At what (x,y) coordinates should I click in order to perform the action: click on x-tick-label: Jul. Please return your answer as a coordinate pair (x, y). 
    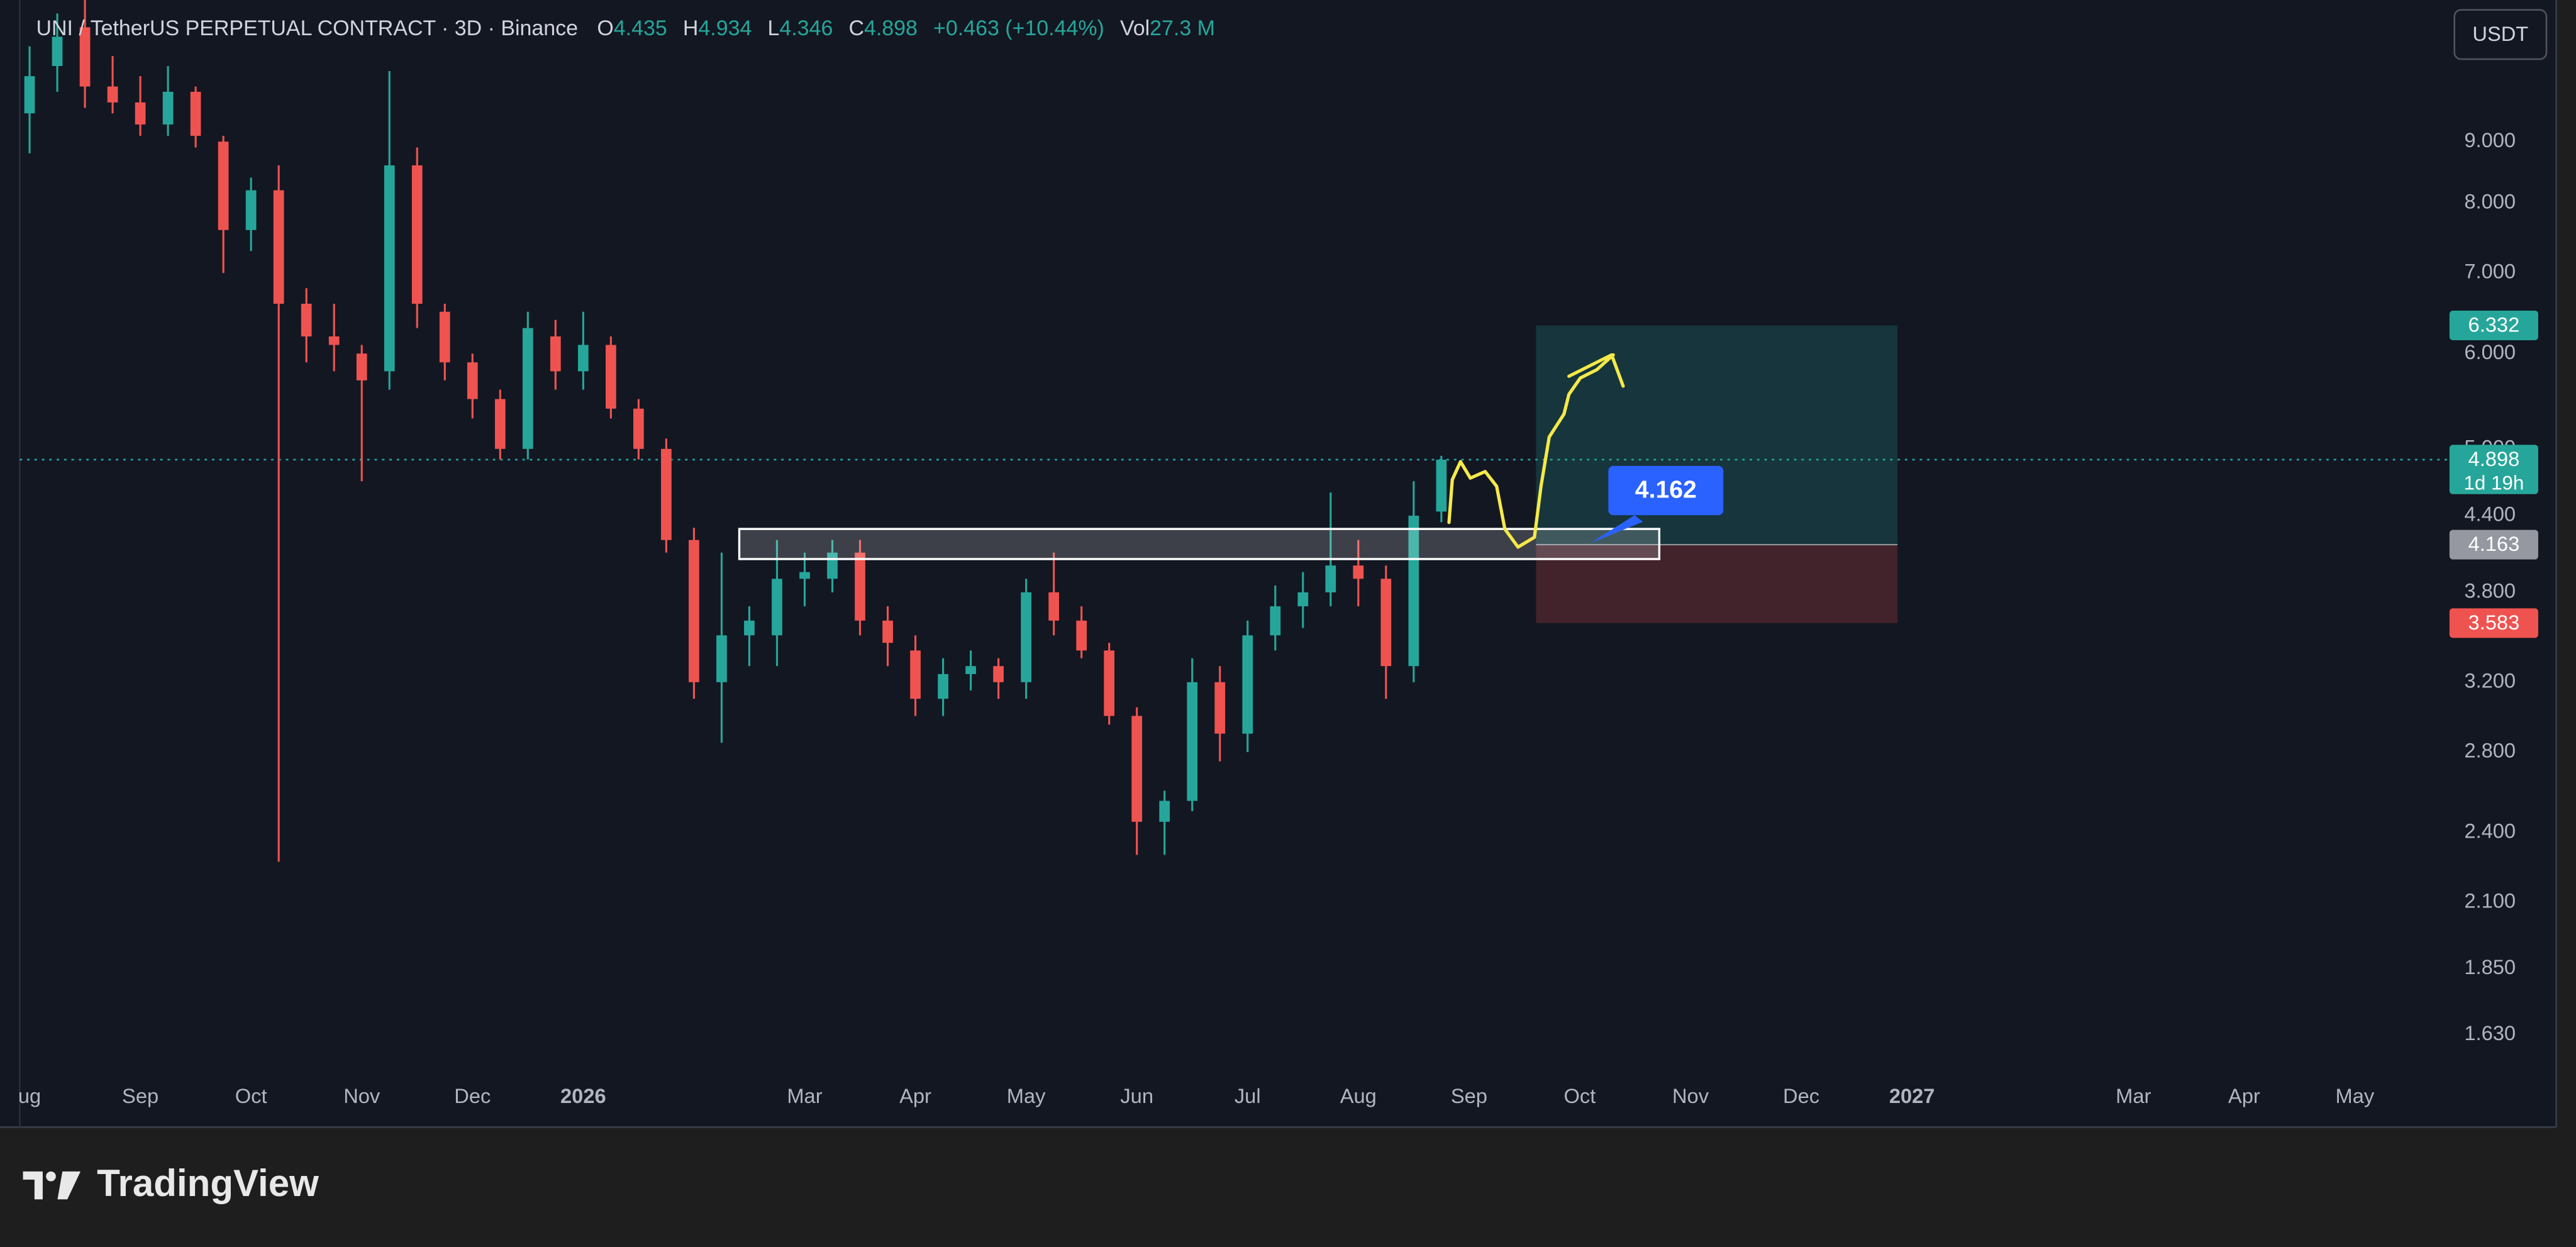
    Looking at the image, I should click on (1248, 1095).